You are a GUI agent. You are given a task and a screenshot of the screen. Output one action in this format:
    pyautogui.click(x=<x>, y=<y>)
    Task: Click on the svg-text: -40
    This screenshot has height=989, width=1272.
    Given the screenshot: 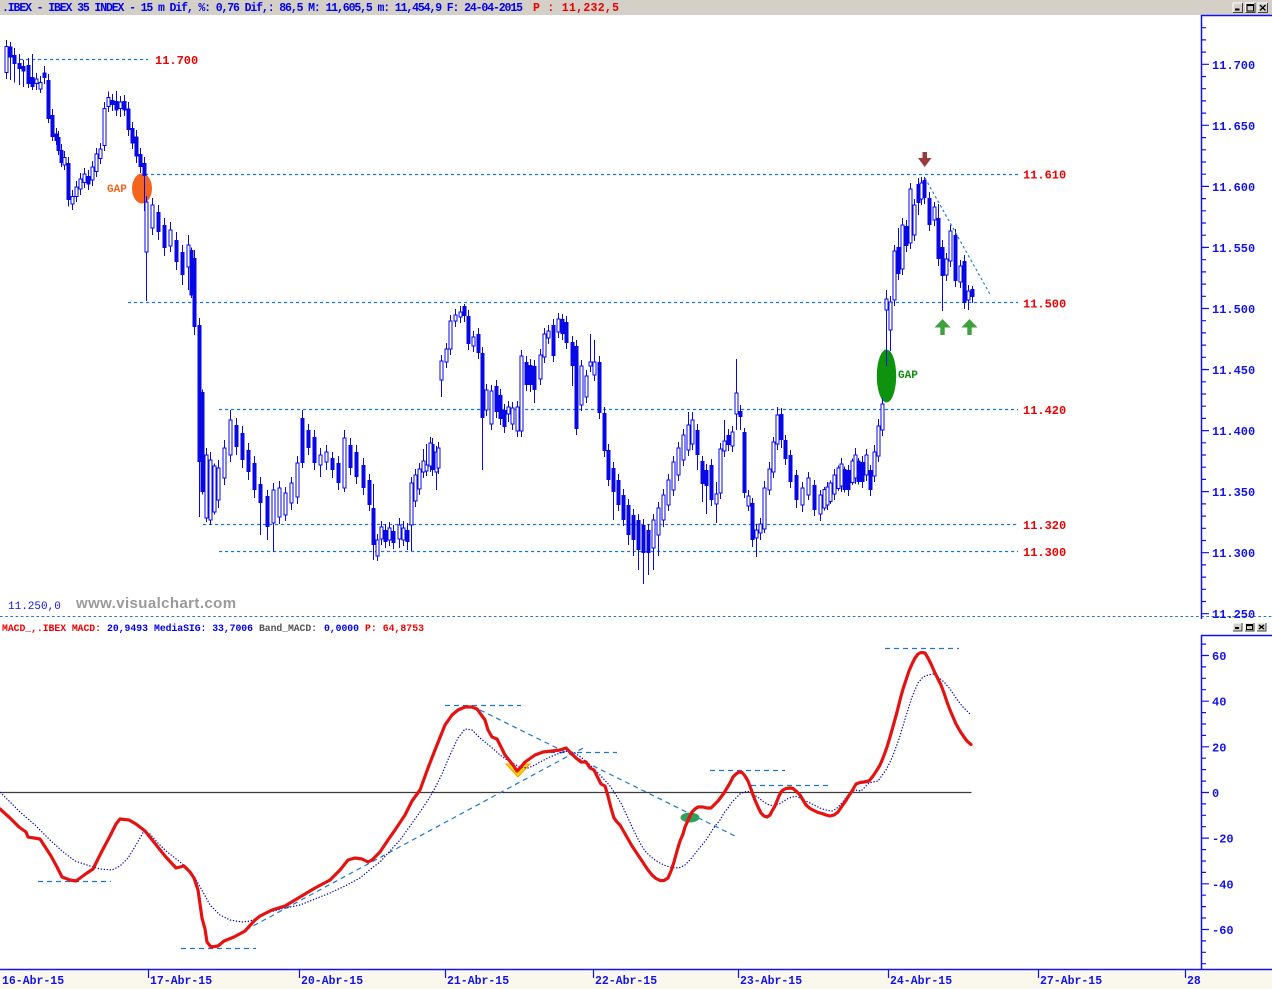 What is the action you would take?
    pyautogui.click(x=1223, y=885)
    